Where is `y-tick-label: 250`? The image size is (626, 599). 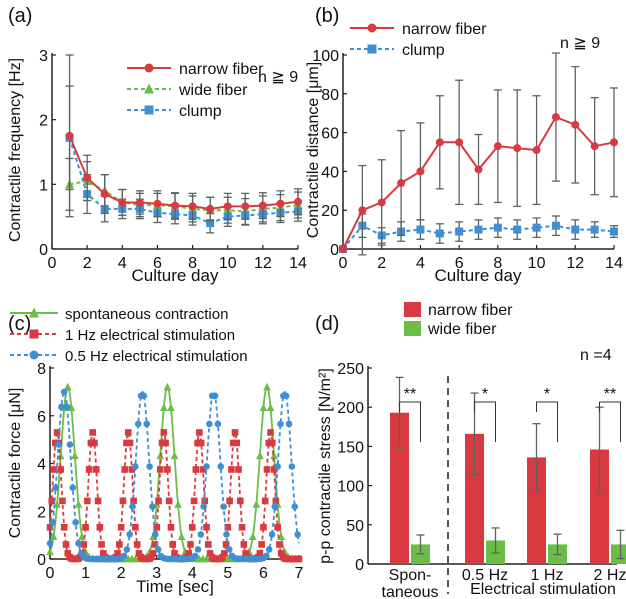 y-tick-label: 250 is located at coordinates (350, 369).